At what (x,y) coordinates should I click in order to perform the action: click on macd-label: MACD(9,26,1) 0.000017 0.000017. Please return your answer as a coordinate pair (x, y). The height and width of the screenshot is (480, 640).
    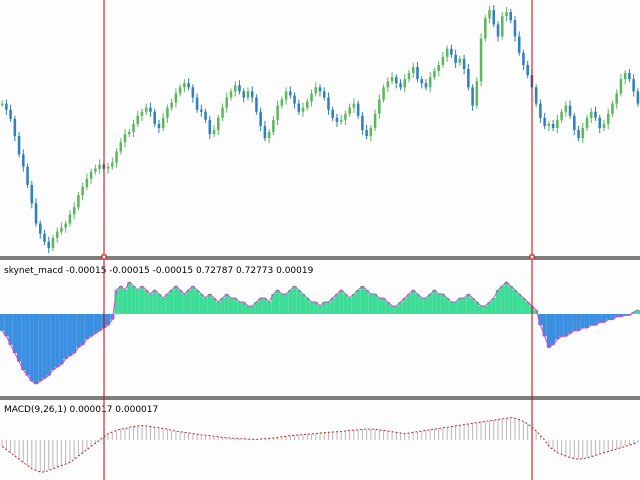
    Looking at the image, I should click on (81, 410).